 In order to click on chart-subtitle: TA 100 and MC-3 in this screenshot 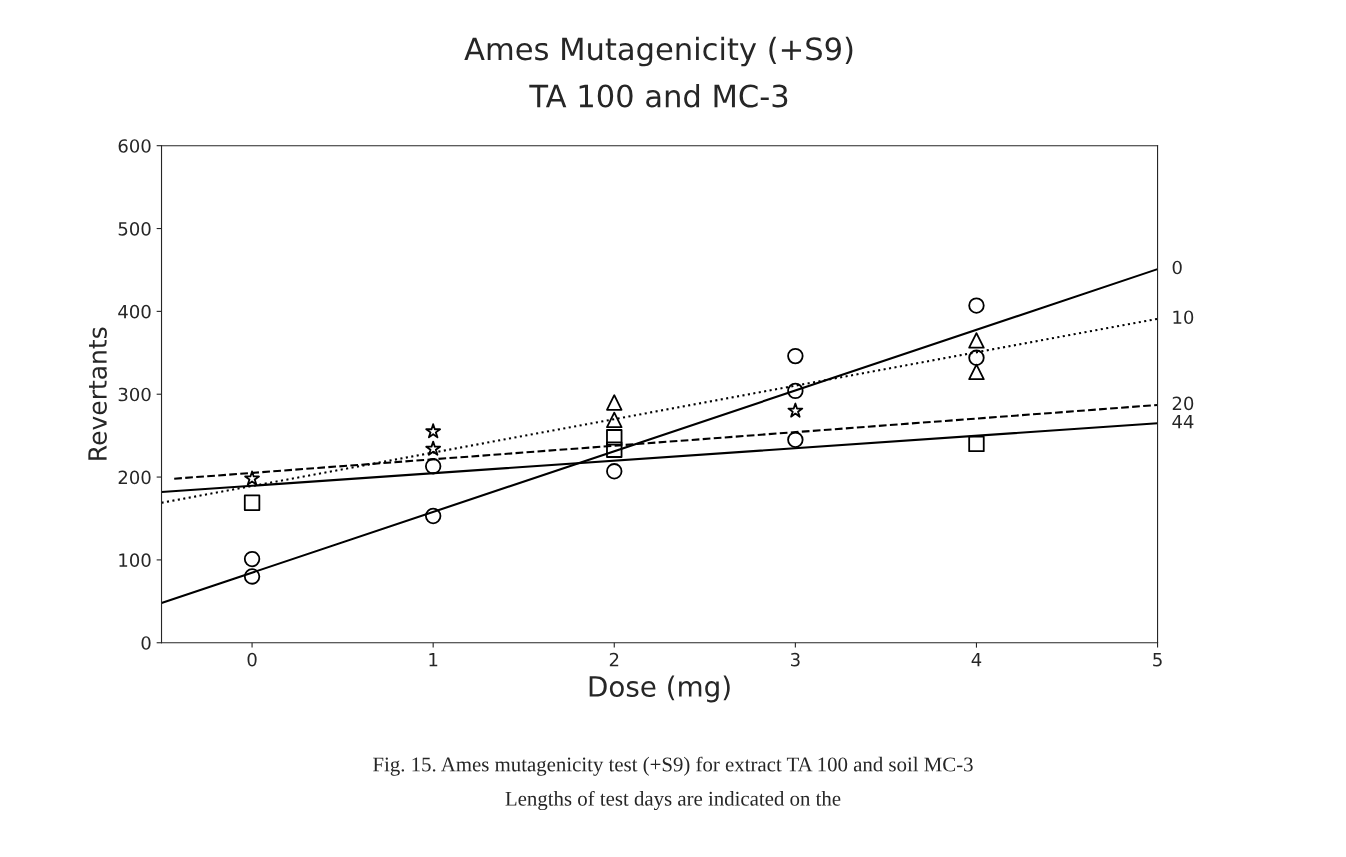, I will do `click(658, 95)`.